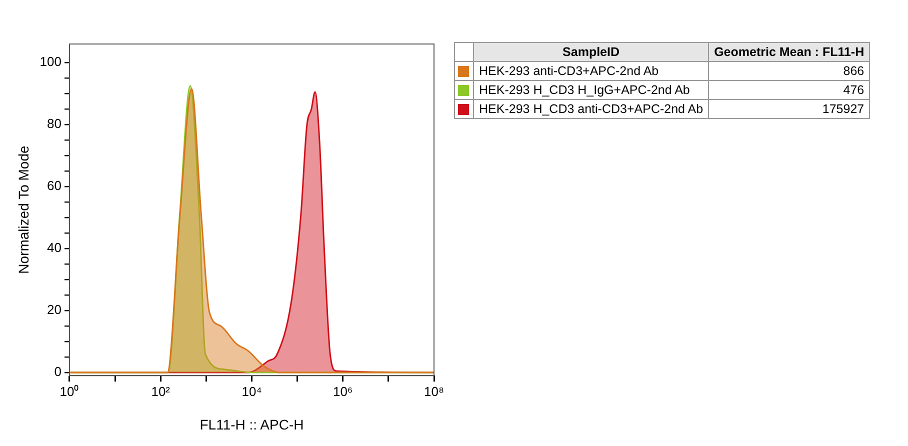 This screenshot has height=446, width=908. I want to click on text: Geometric Mean : FL11-H, so click(789, 52).